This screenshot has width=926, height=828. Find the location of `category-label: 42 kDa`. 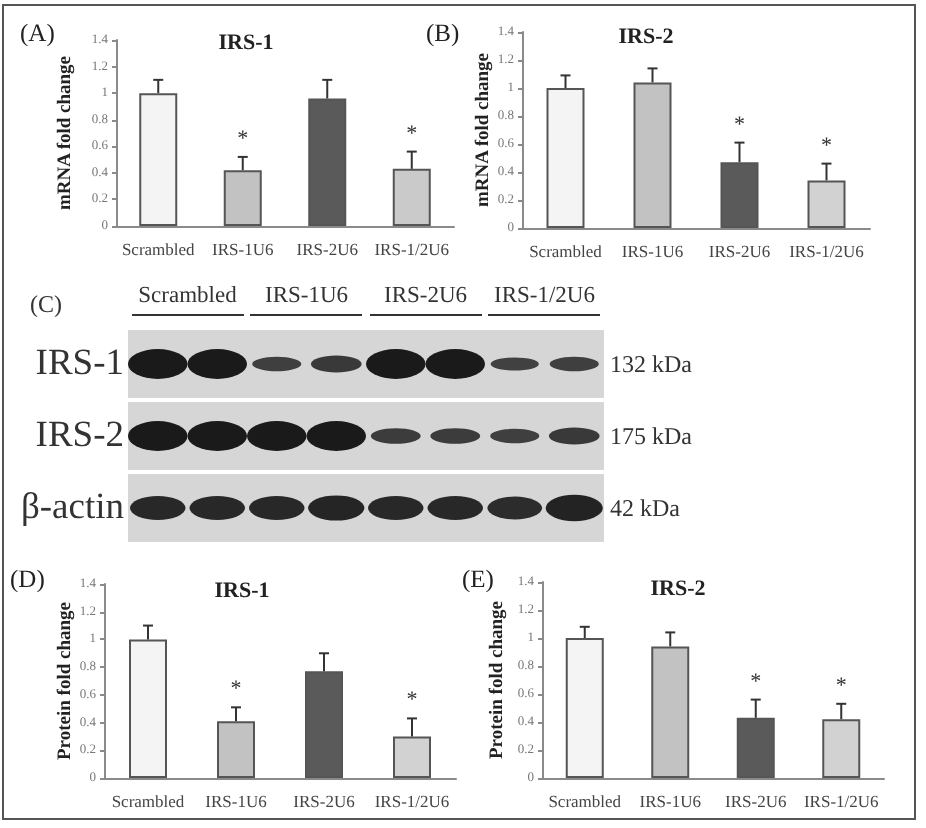

category-label: 42 kDa is located at coordinates (645, 508).